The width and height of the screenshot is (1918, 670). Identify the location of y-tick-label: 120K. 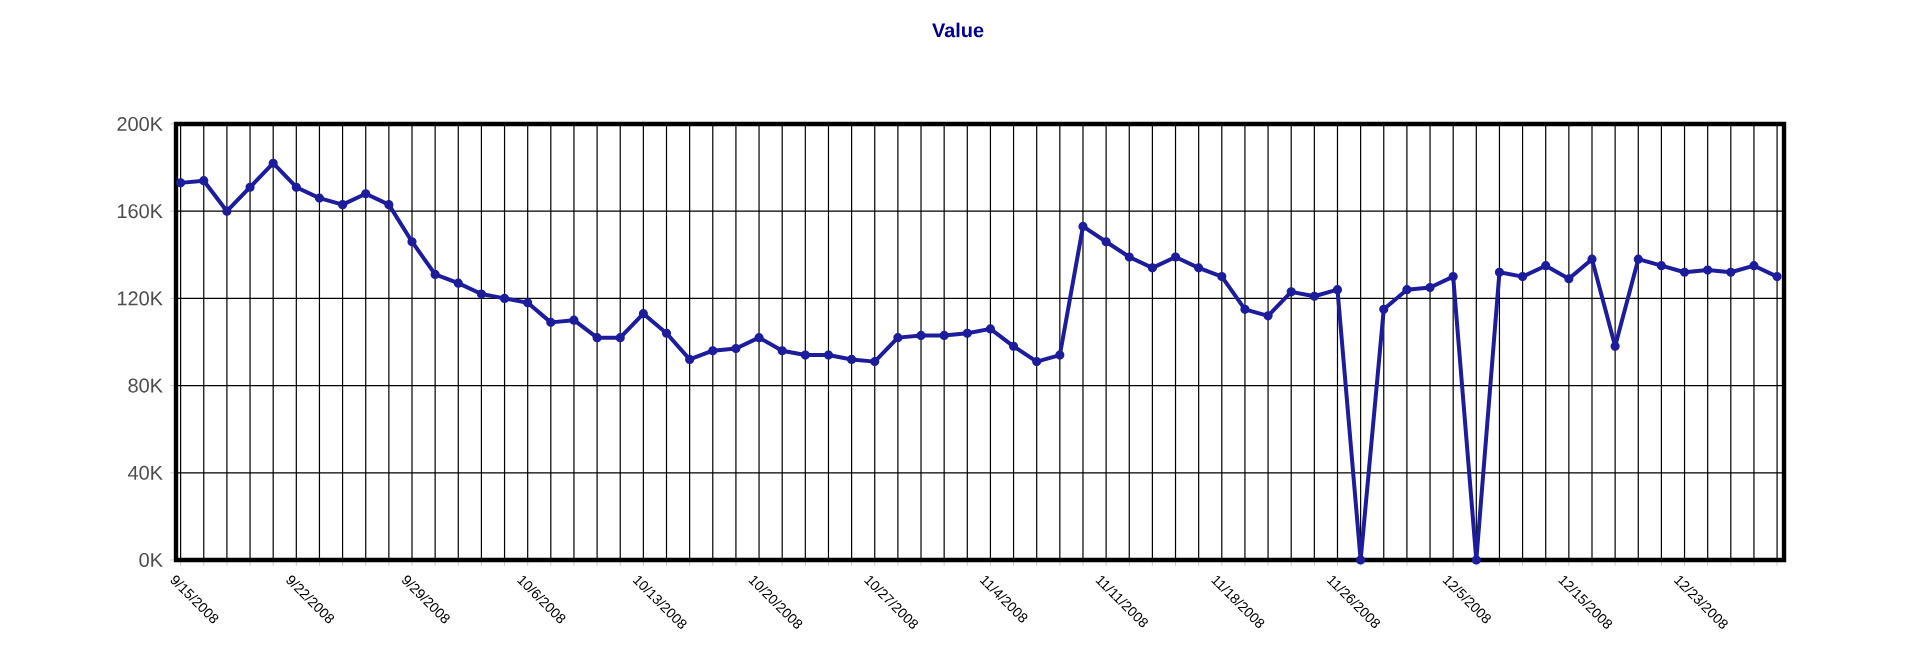
(140, 298).